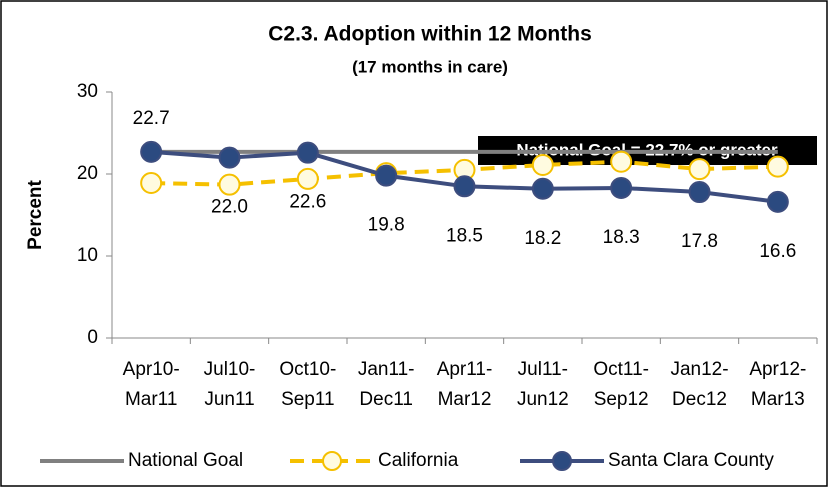 The width and height of the screenshot is (828, 487). I want to click on x-tick-label: Jan11-, so click(386, 369).